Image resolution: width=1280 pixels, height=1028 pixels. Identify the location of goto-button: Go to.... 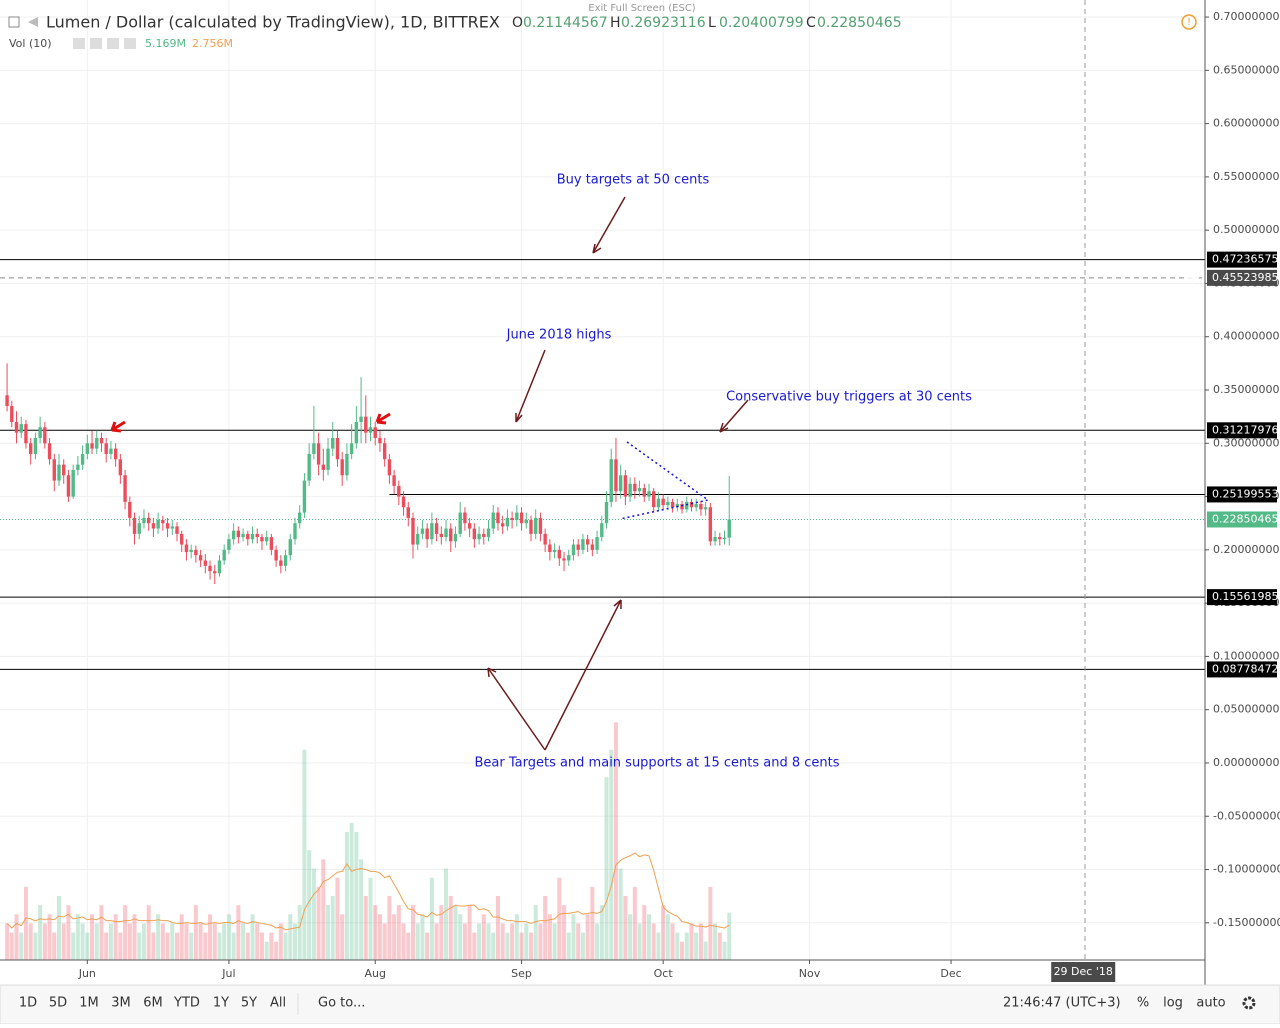
(341, 1003).